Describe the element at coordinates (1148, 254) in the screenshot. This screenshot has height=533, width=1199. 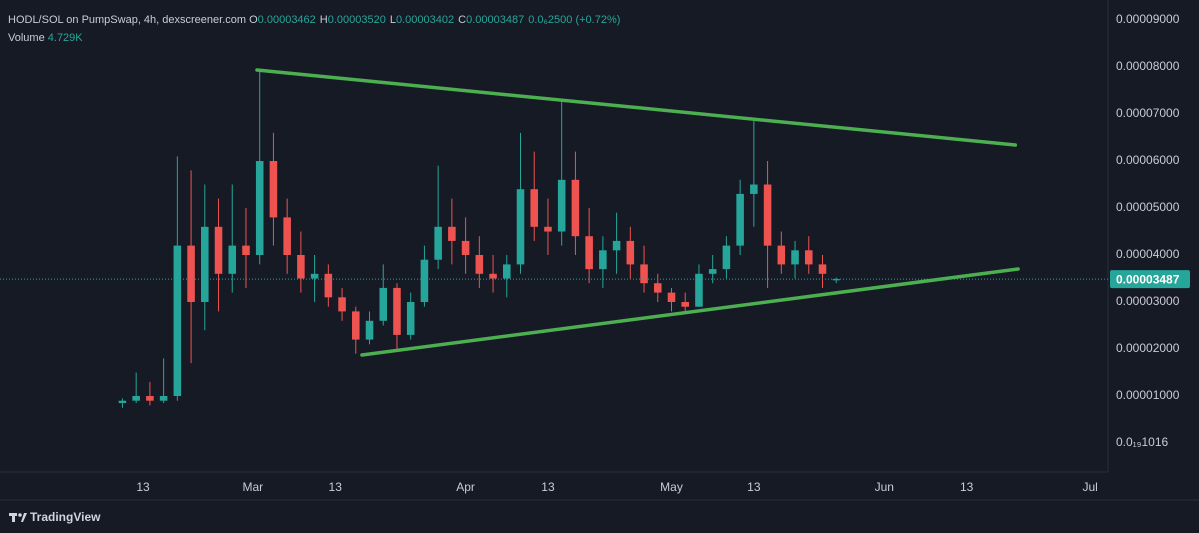
I see `y-tick-label: 0.00004000` at that location.